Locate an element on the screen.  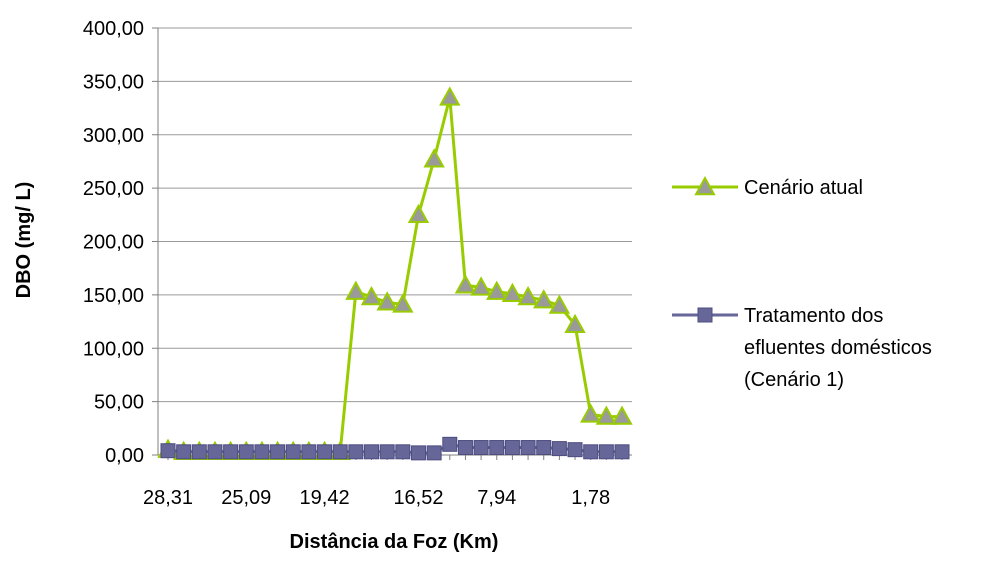
x-tick-label: 28,31 is located at coordinates (168, 498).